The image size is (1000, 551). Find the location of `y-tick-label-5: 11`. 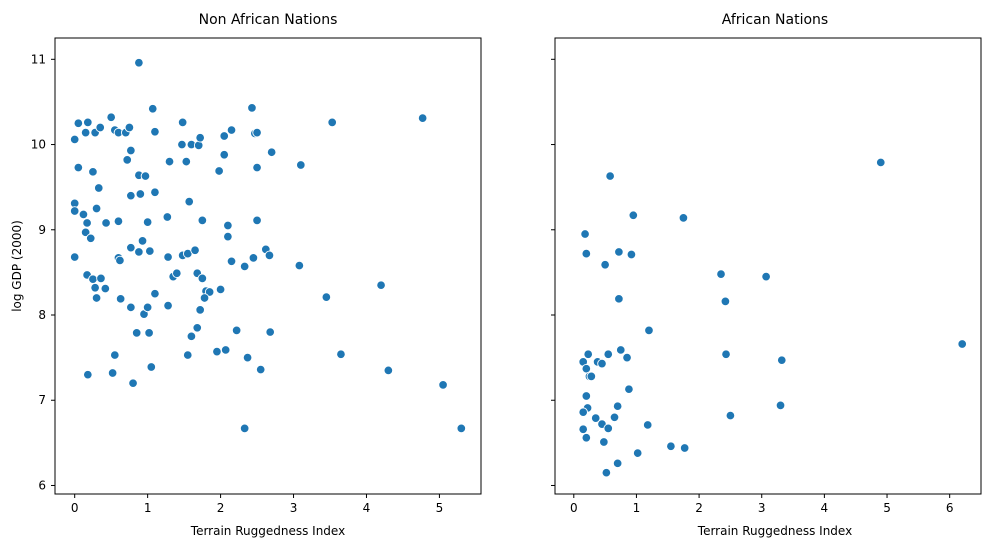

y-tick-label-5: 11 is located at coordinates (38, 59).